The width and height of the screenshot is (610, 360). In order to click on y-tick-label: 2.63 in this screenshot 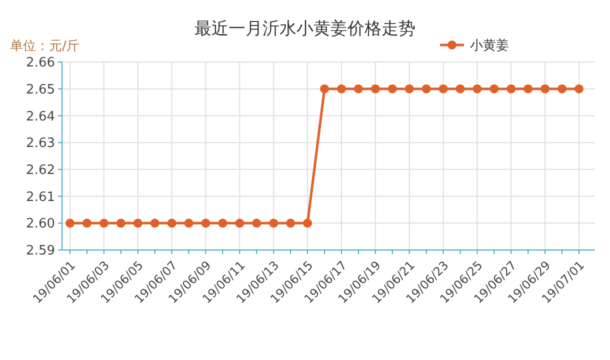, I will do `click(40, 144)`.